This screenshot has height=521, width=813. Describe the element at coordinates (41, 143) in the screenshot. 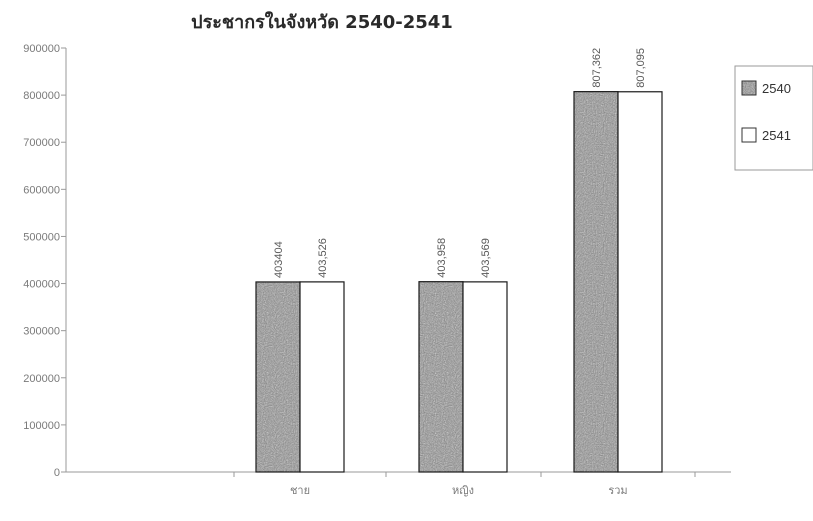

I see `y-tick-label: 700000` at that location.